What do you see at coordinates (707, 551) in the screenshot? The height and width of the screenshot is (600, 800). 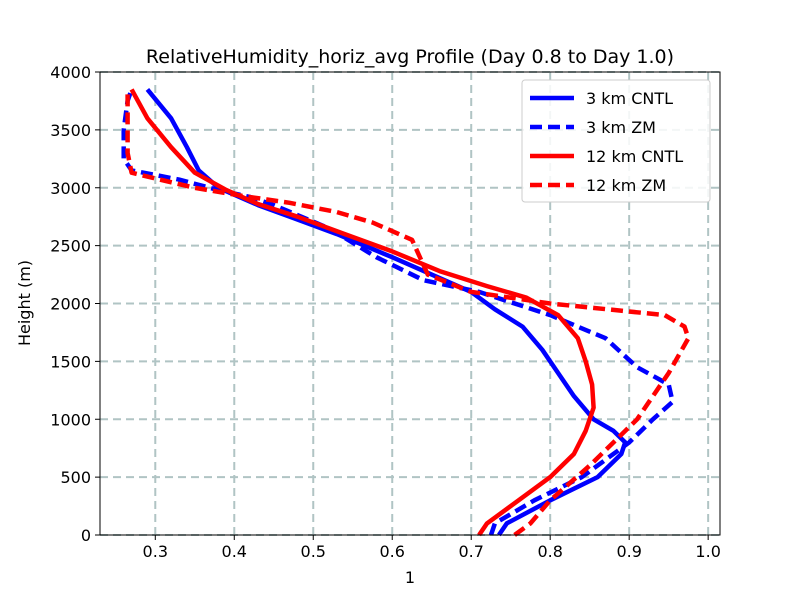 I see `x-tick-label: 1.0` at bounding box center [707, 551].